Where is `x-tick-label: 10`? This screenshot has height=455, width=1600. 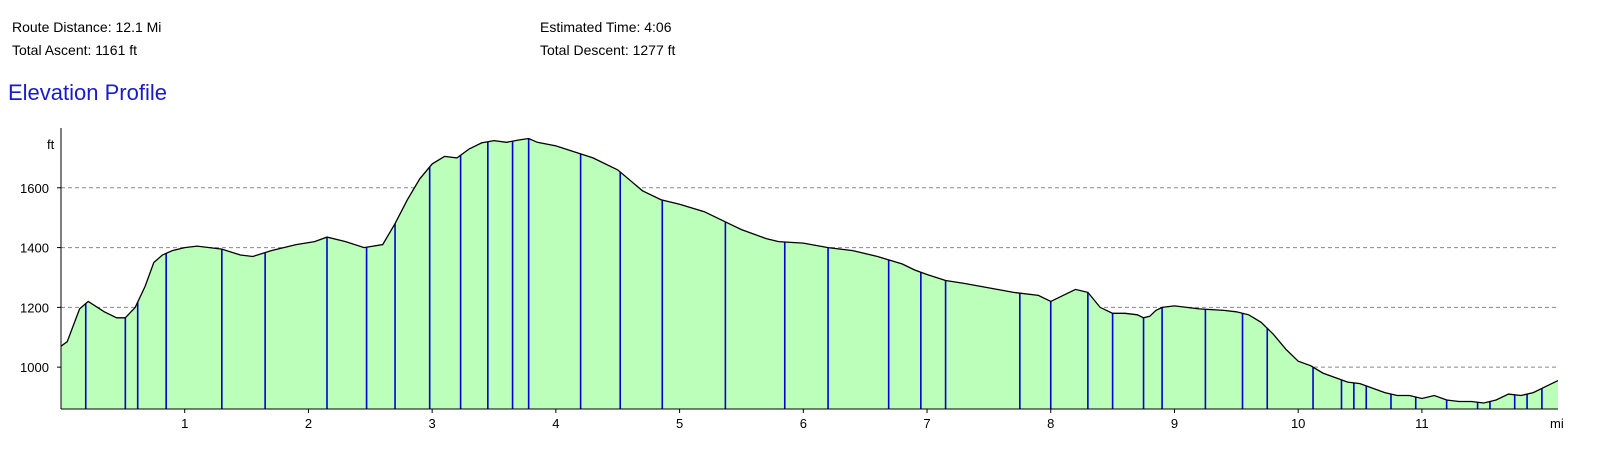 x-tick-label: 10 is located at coordinates (1298, 423).